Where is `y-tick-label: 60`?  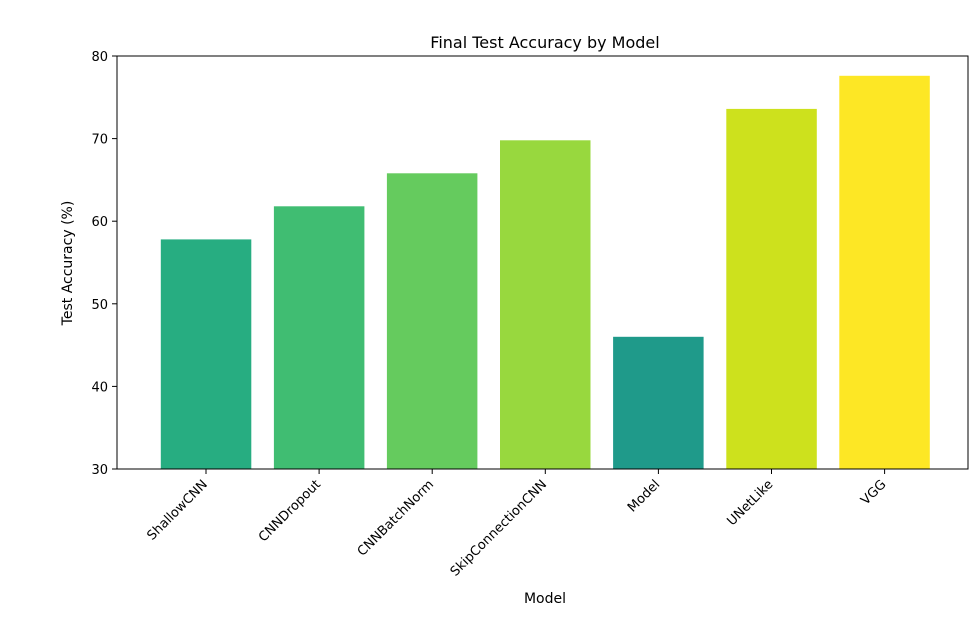
y-tick-label: 60 is located at coordinates (99, 222).